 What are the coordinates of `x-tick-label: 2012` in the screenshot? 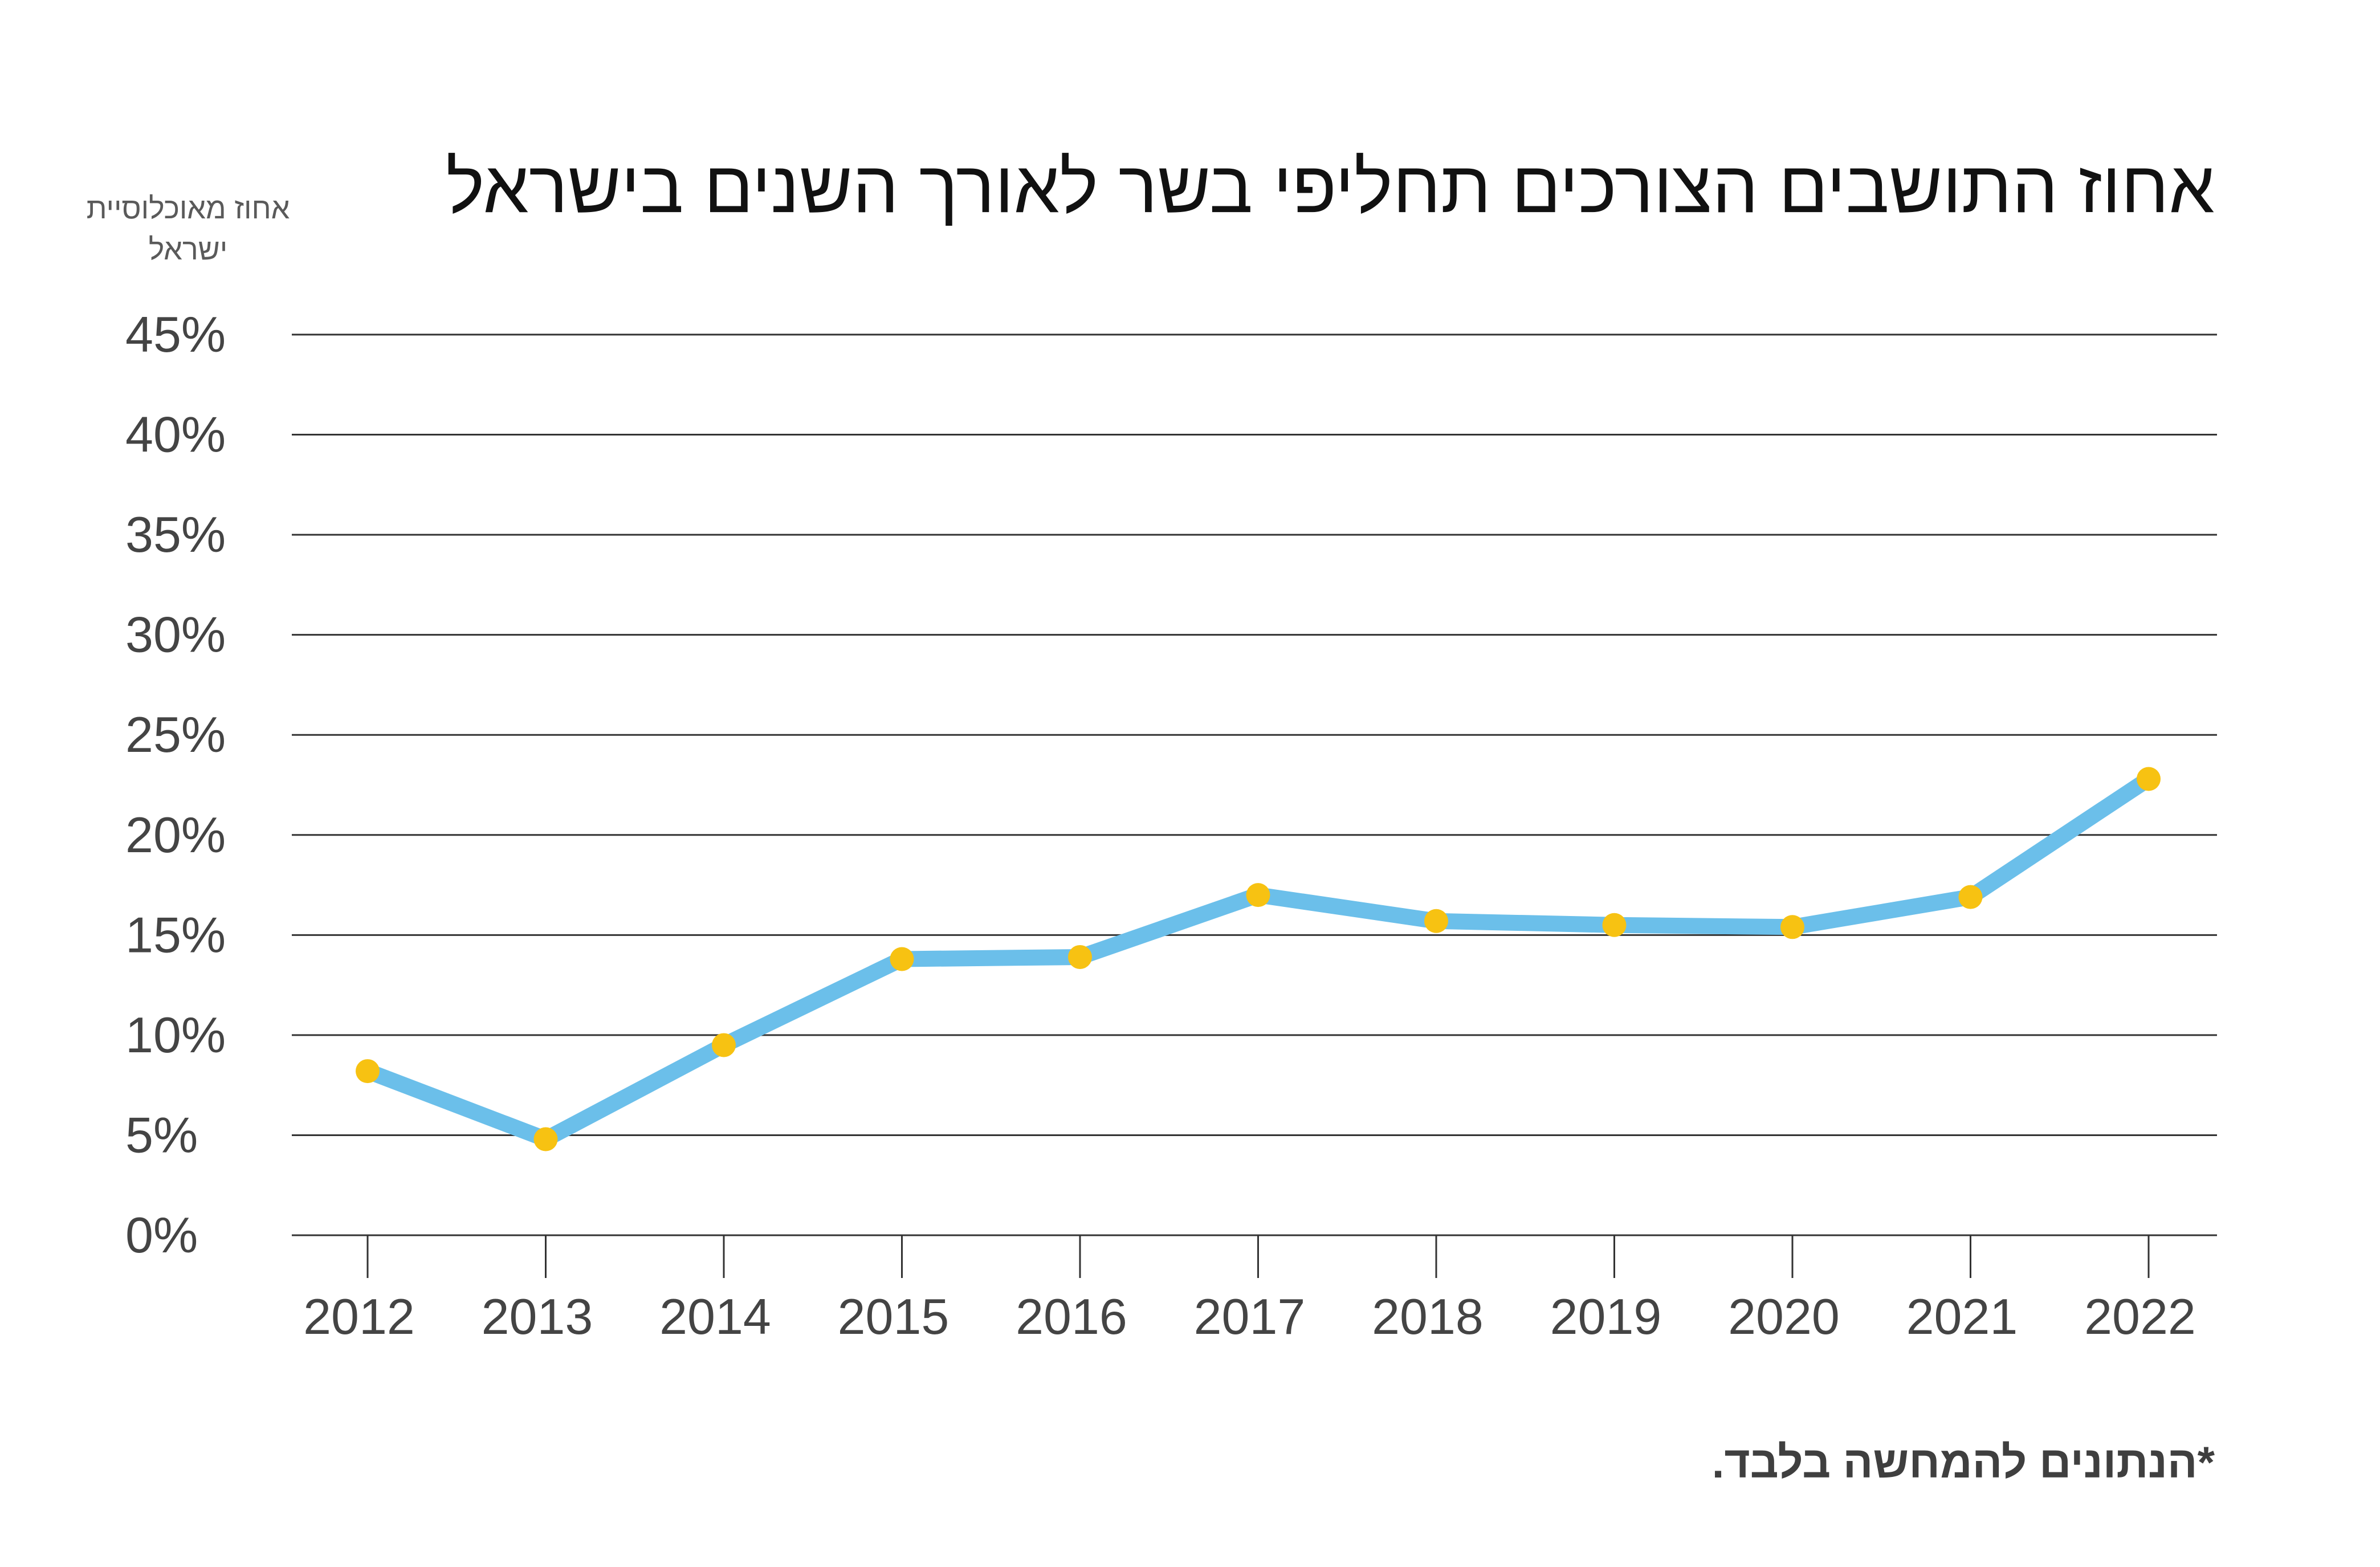 It's located at (359, 1316).